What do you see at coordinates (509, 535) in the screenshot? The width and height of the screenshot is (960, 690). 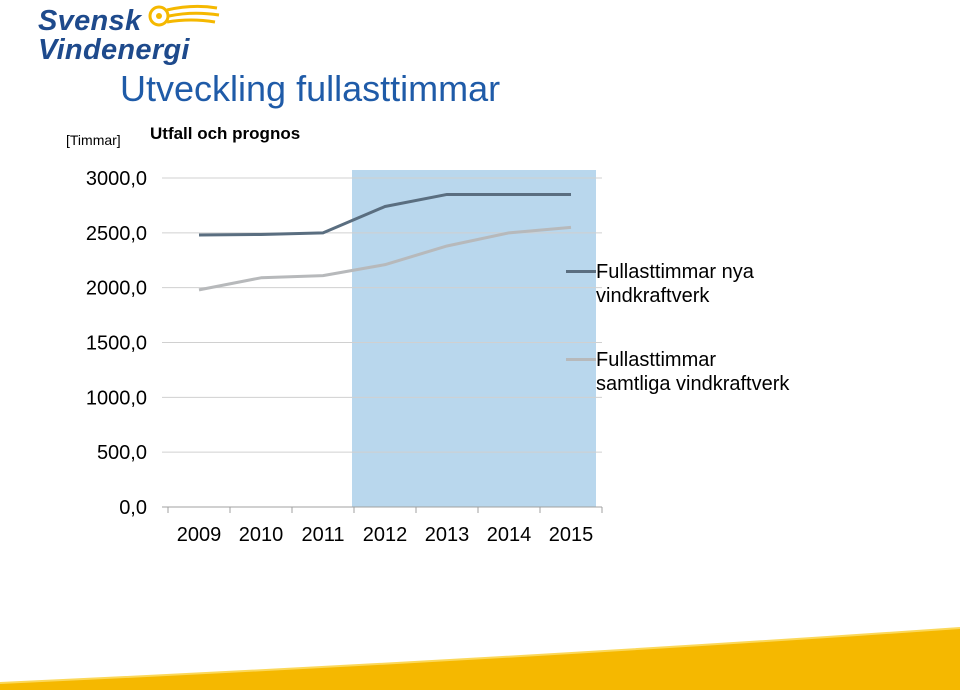 I see `x-tick-label: 2014` at bounding box center [509, 535].